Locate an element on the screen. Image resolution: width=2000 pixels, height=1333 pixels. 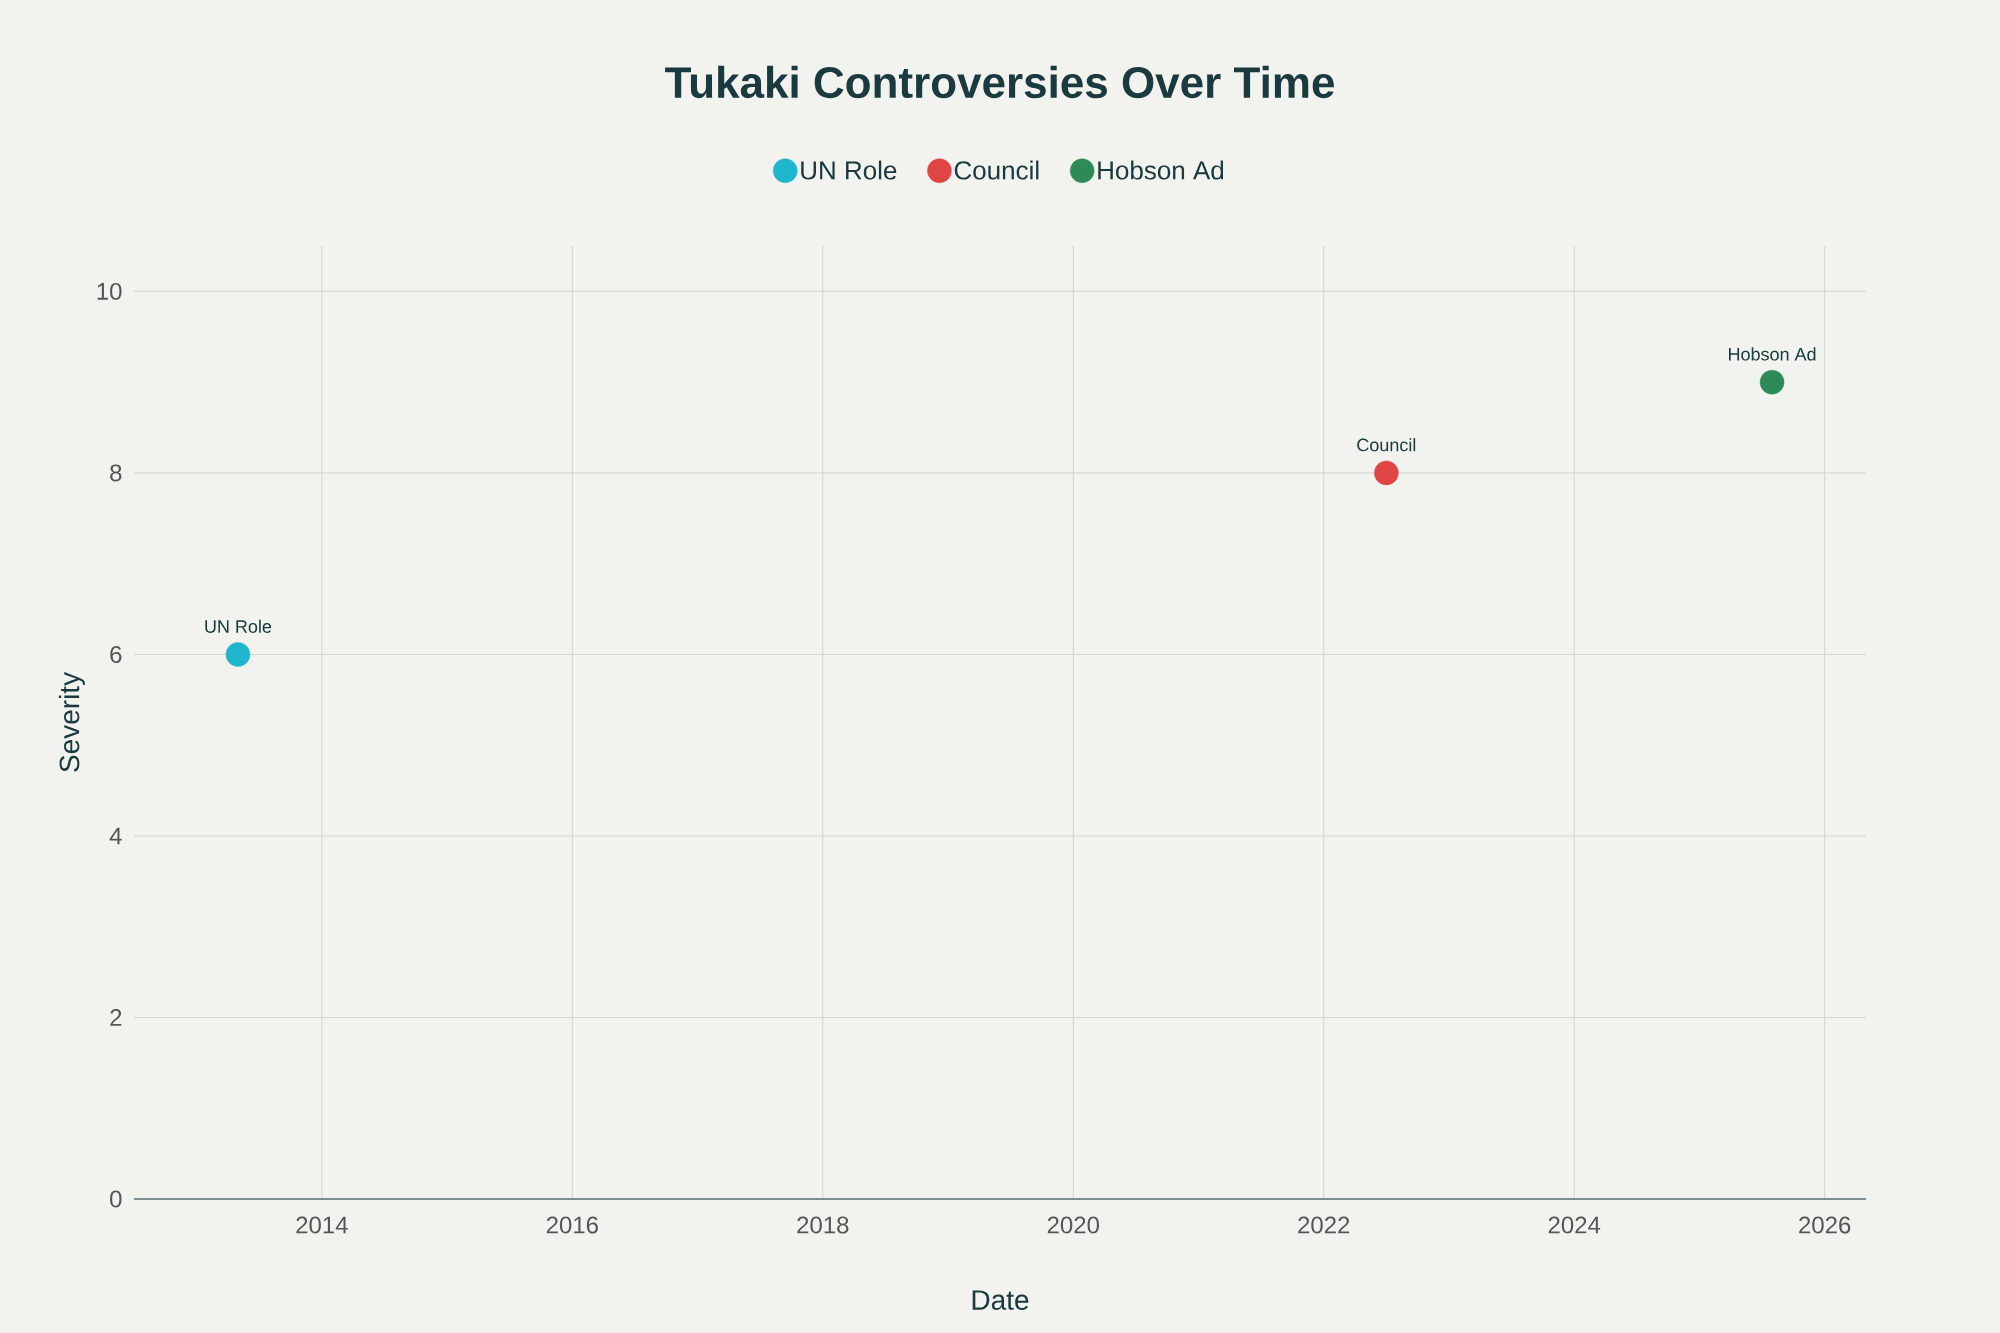
annotation: Council is located at coordinates (1386, 445).